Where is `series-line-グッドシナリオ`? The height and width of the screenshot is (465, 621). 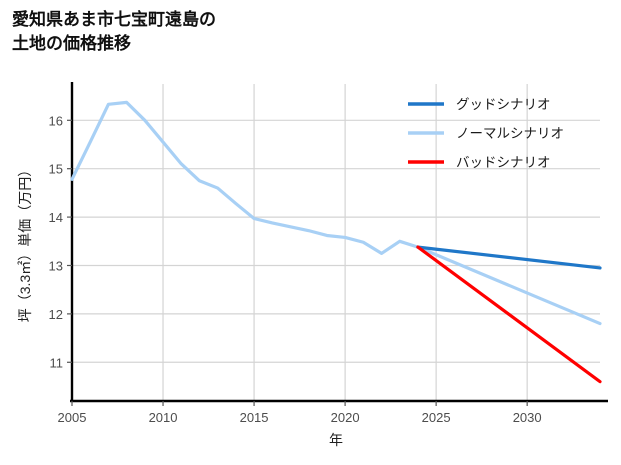 series-line-グッドシナリオ is located at coordinates (509, 257).